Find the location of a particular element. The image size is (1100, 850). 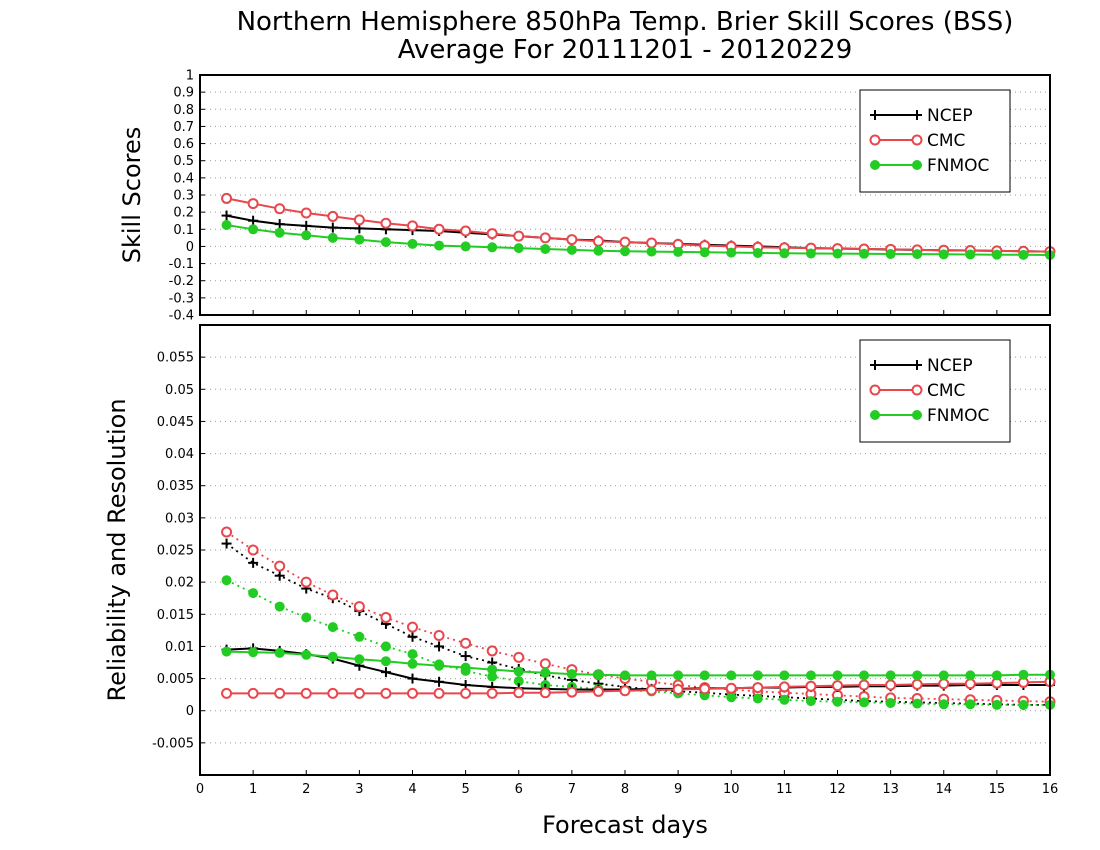

y-tick-label-10: 0.6 is located at coordinates (183, 144).